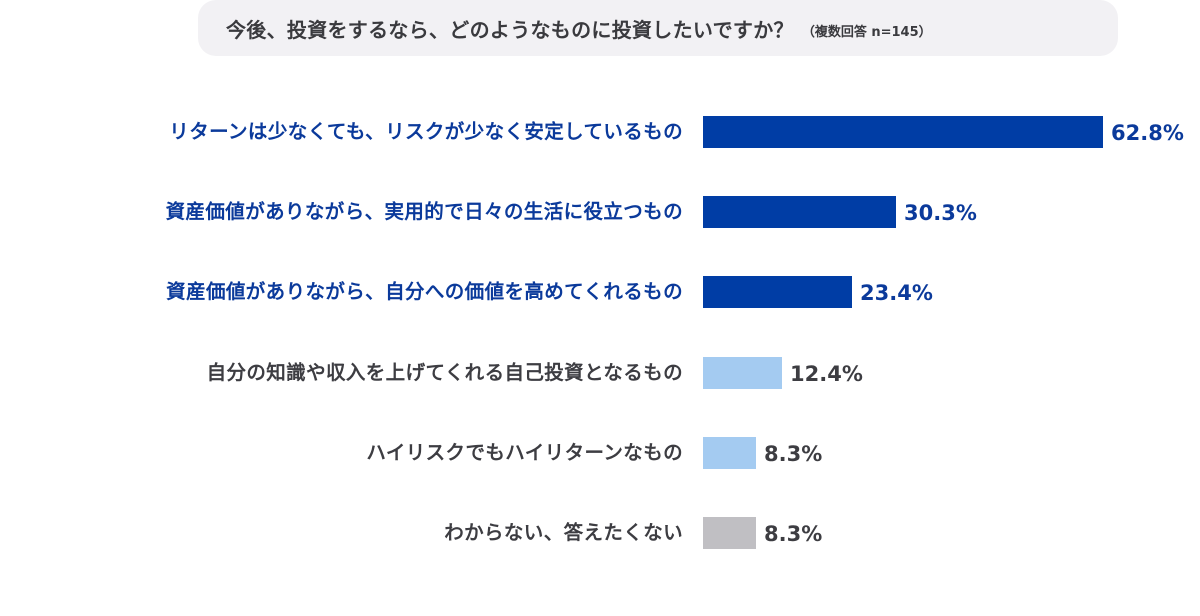  Describe the element at coordinates (896, 293) in the screenshot. I see `value-label: 23.4%` at that location.